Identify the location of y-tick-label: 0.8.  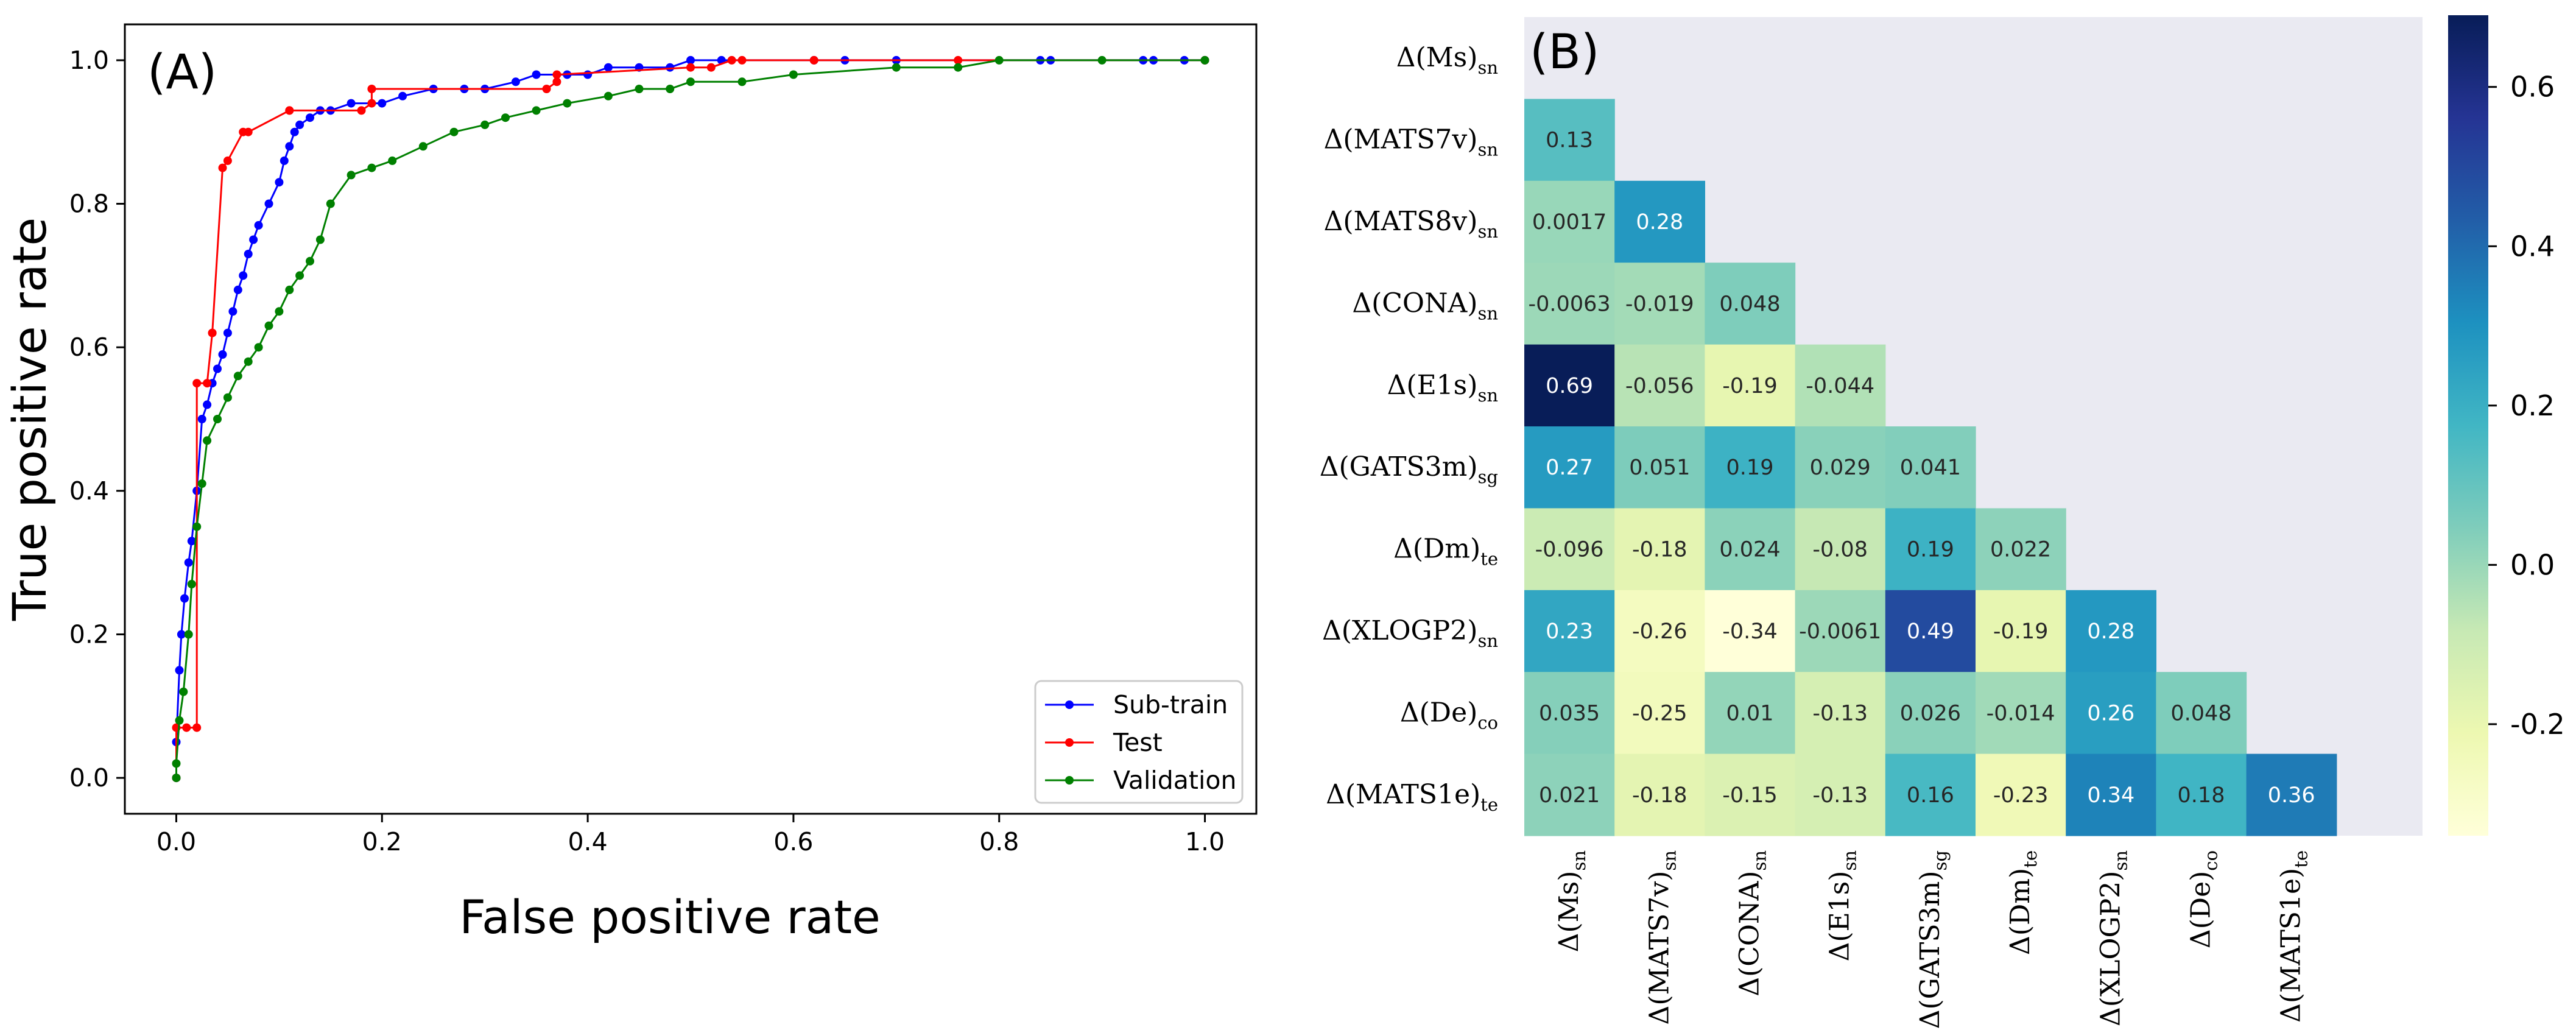
(89, 204).